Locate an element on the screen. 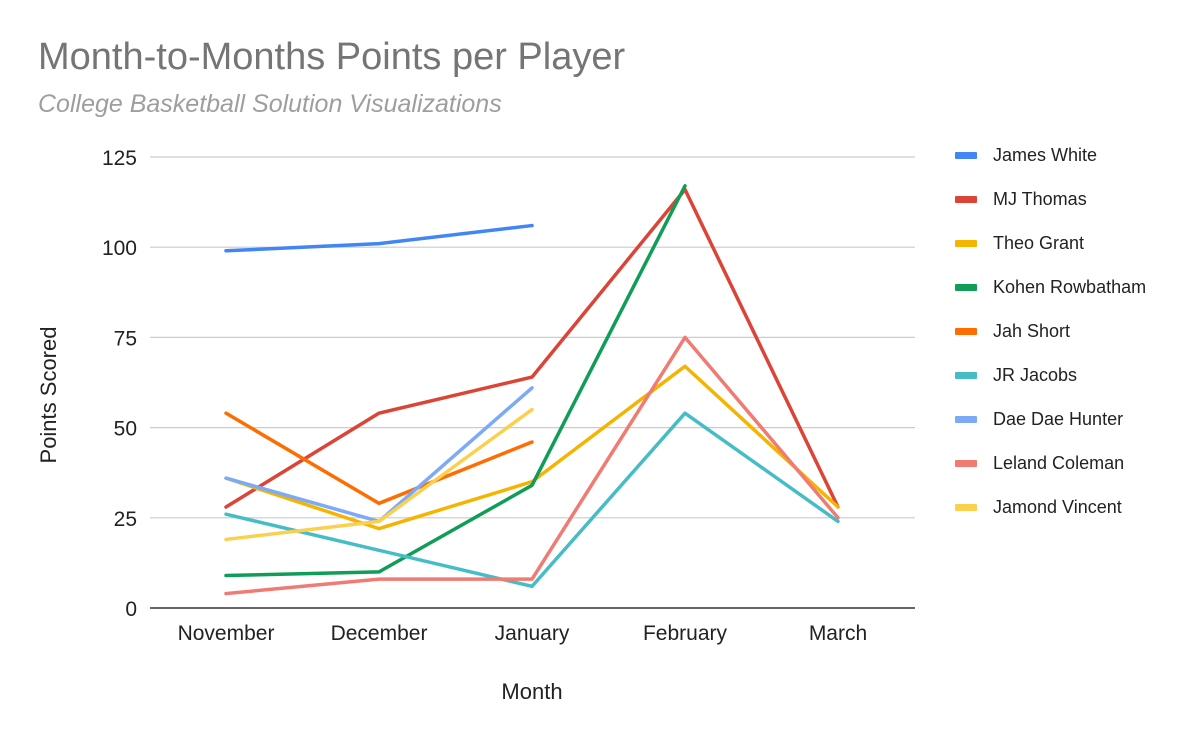  y-tick-label: 25 is located at coordinates (125, 519).